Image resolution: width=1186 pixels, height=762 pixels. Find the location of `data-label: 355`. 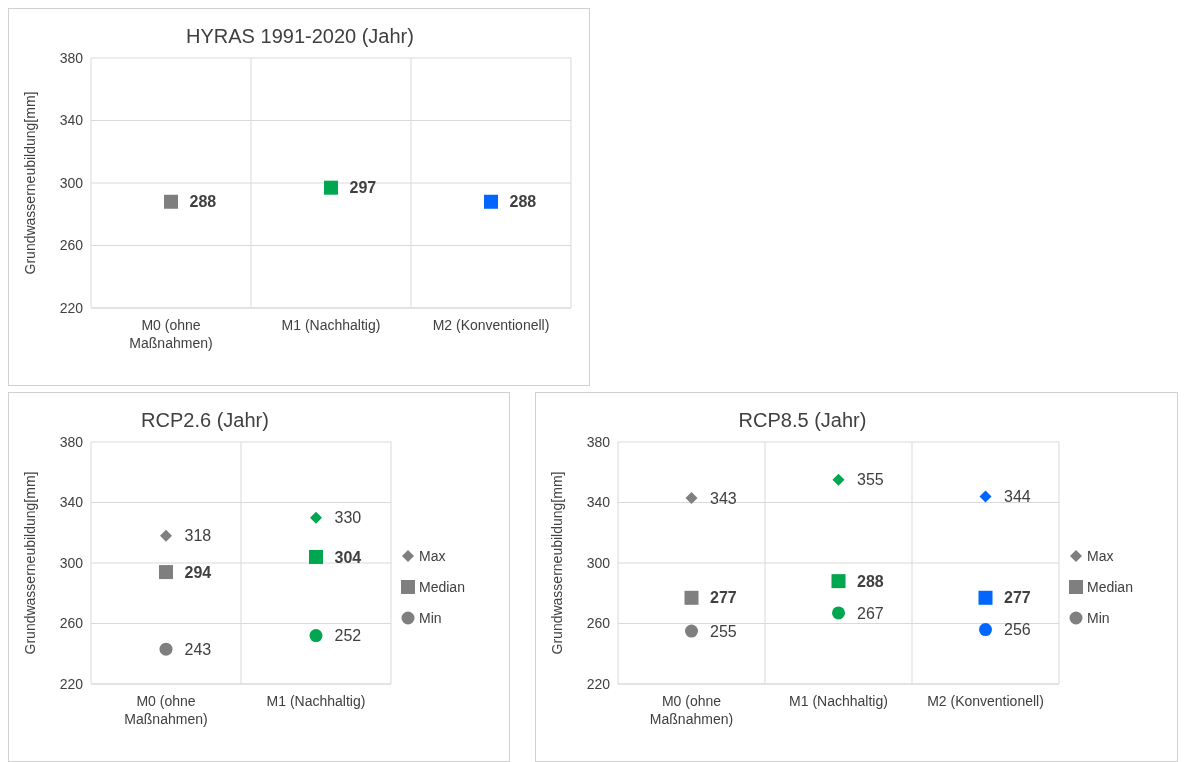

data-label: 355 is located at coordinates (870, 480).